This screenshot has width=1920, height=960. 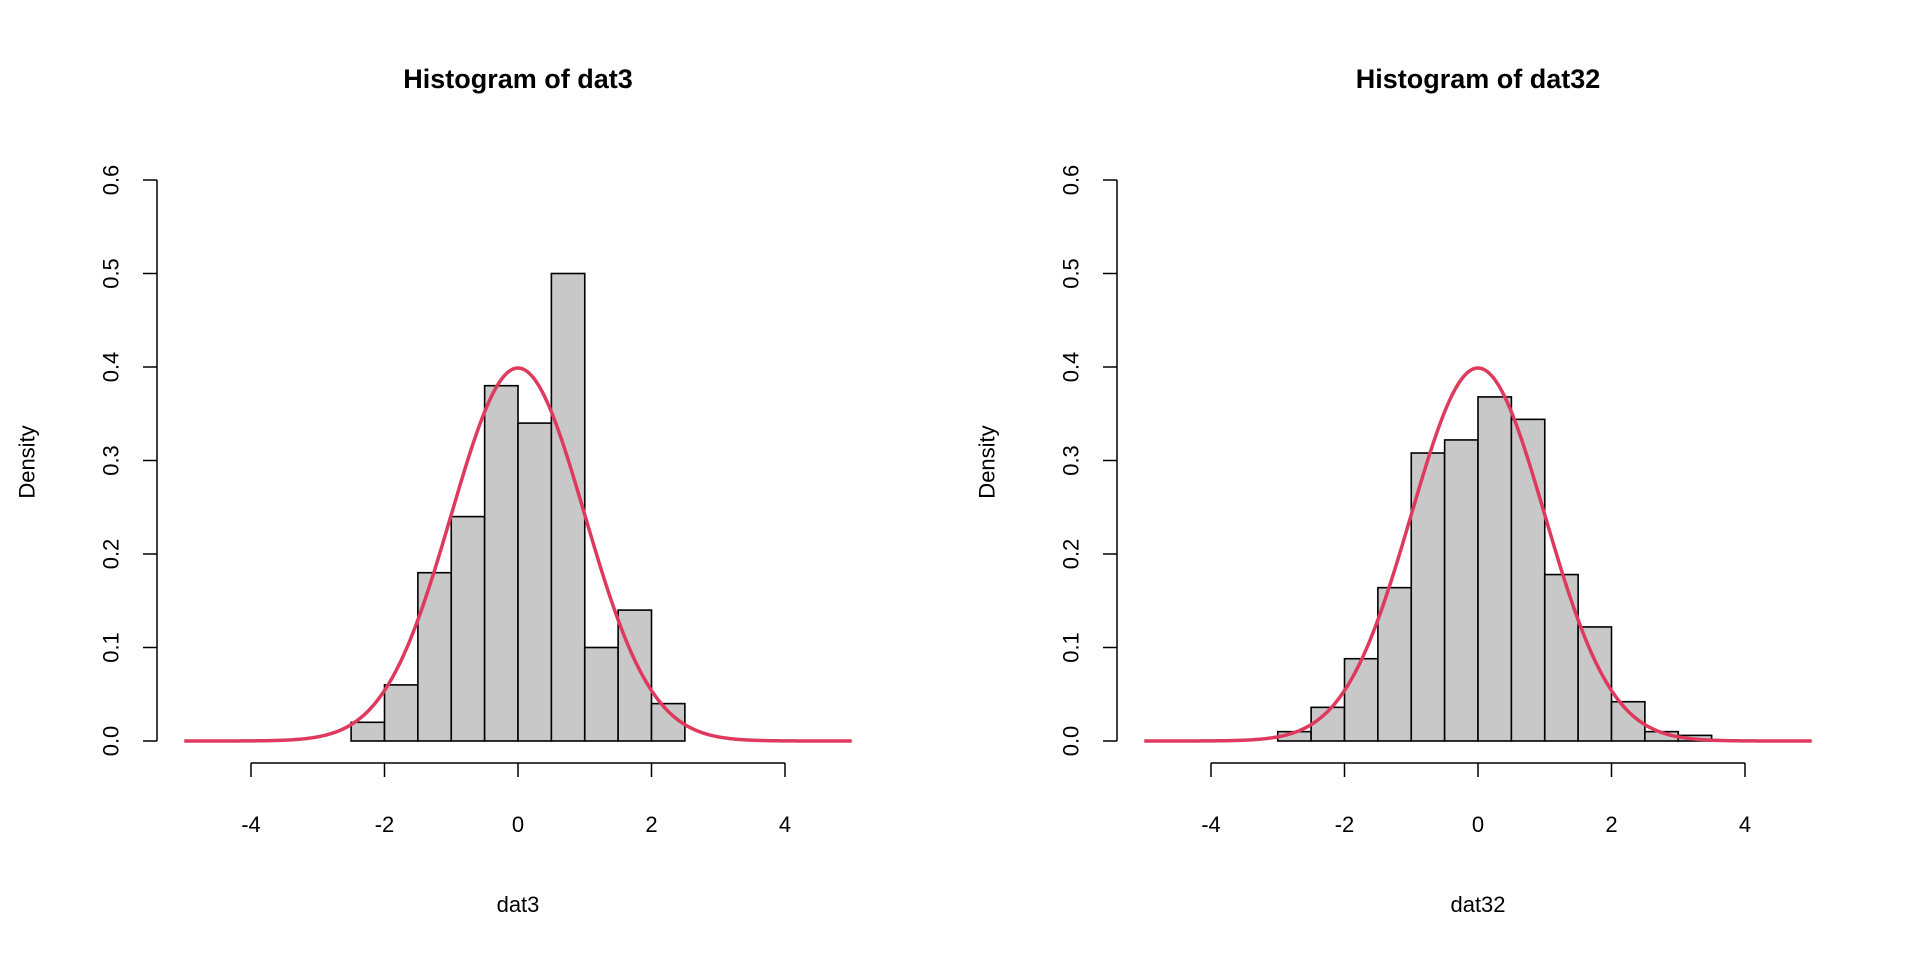 I want to click on chart-title: Histogram of dat3, so click(x=518, y=79).